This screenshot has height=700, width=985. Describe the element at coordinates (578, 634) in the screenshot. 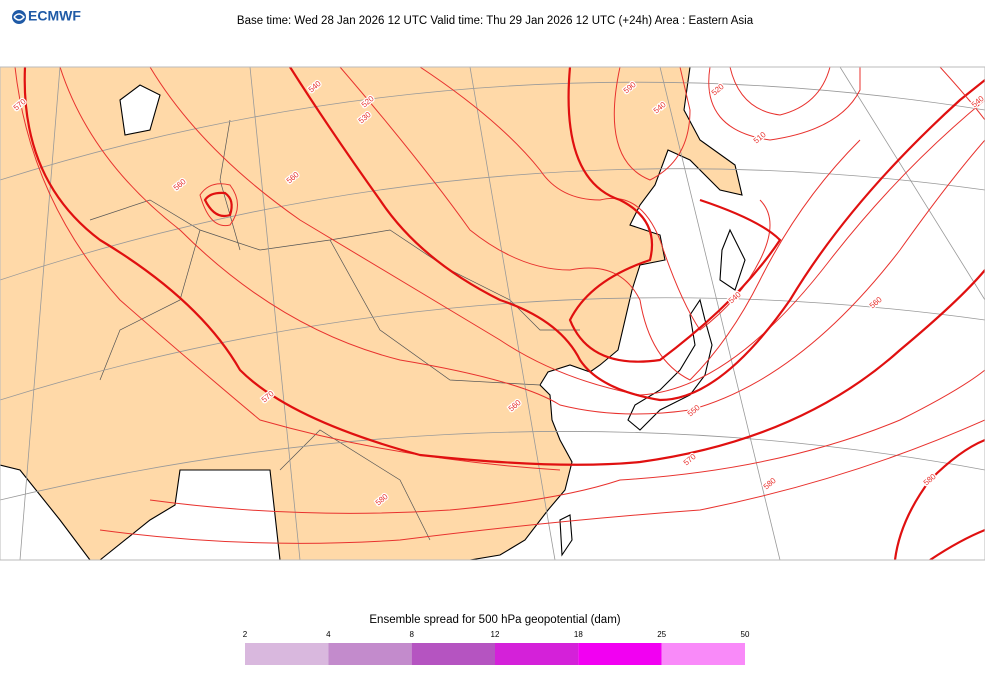

I see `colorbar-tick-label: 18` at that location.